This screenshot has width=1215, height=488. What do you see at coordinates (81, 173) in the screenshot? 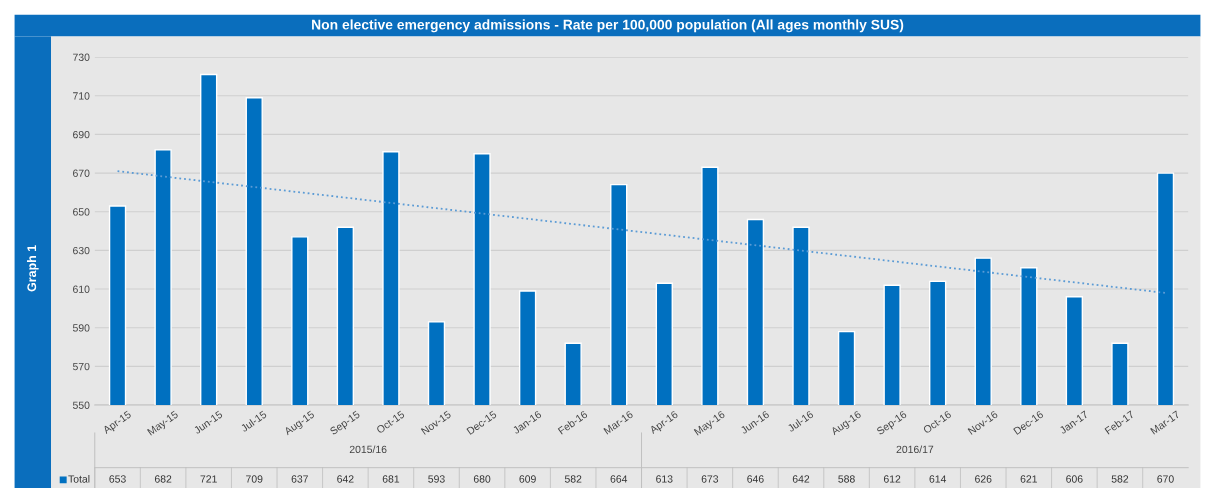
I see `y-tick-label: 670` at bounding box center [81, 173].